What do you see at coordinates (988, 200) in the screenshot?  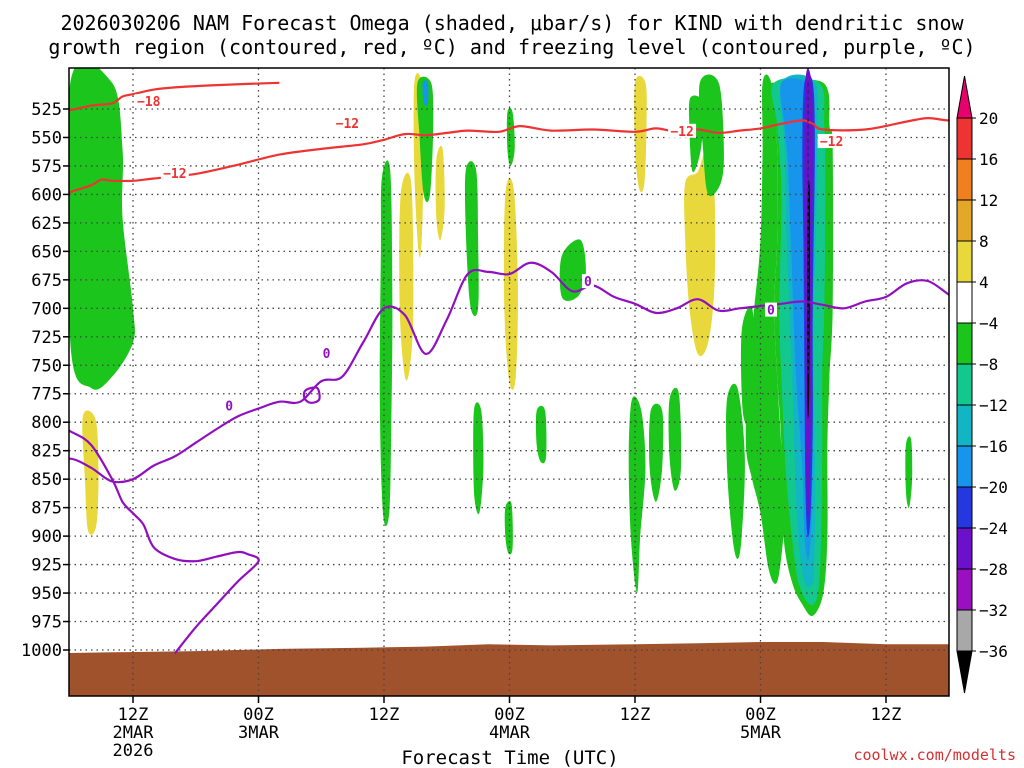 I see `colorbar-label-2: 12` at bounding box center [988, 200].